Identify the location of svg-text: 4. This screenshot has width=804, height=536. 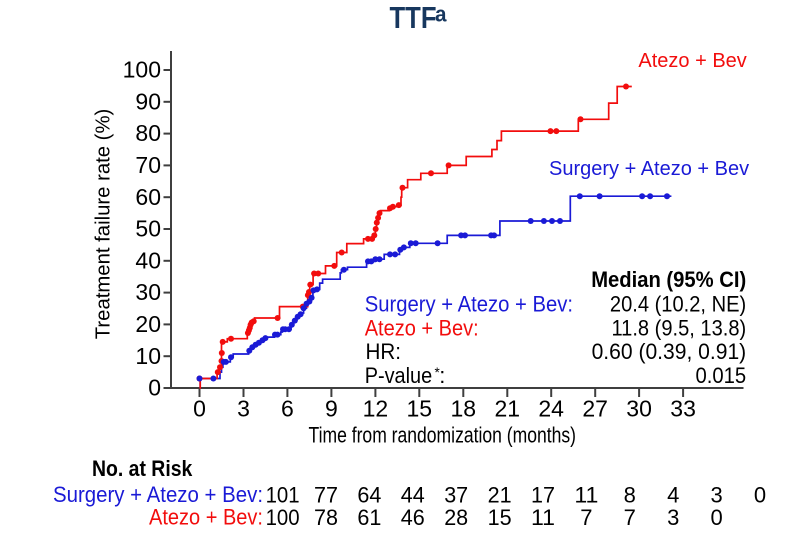
(673, 494).